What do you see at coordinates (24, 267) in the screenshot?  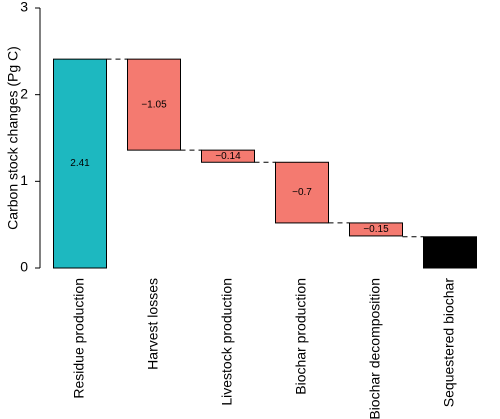 I see `y-tick-label: 0` at bounding box center [24, 267].